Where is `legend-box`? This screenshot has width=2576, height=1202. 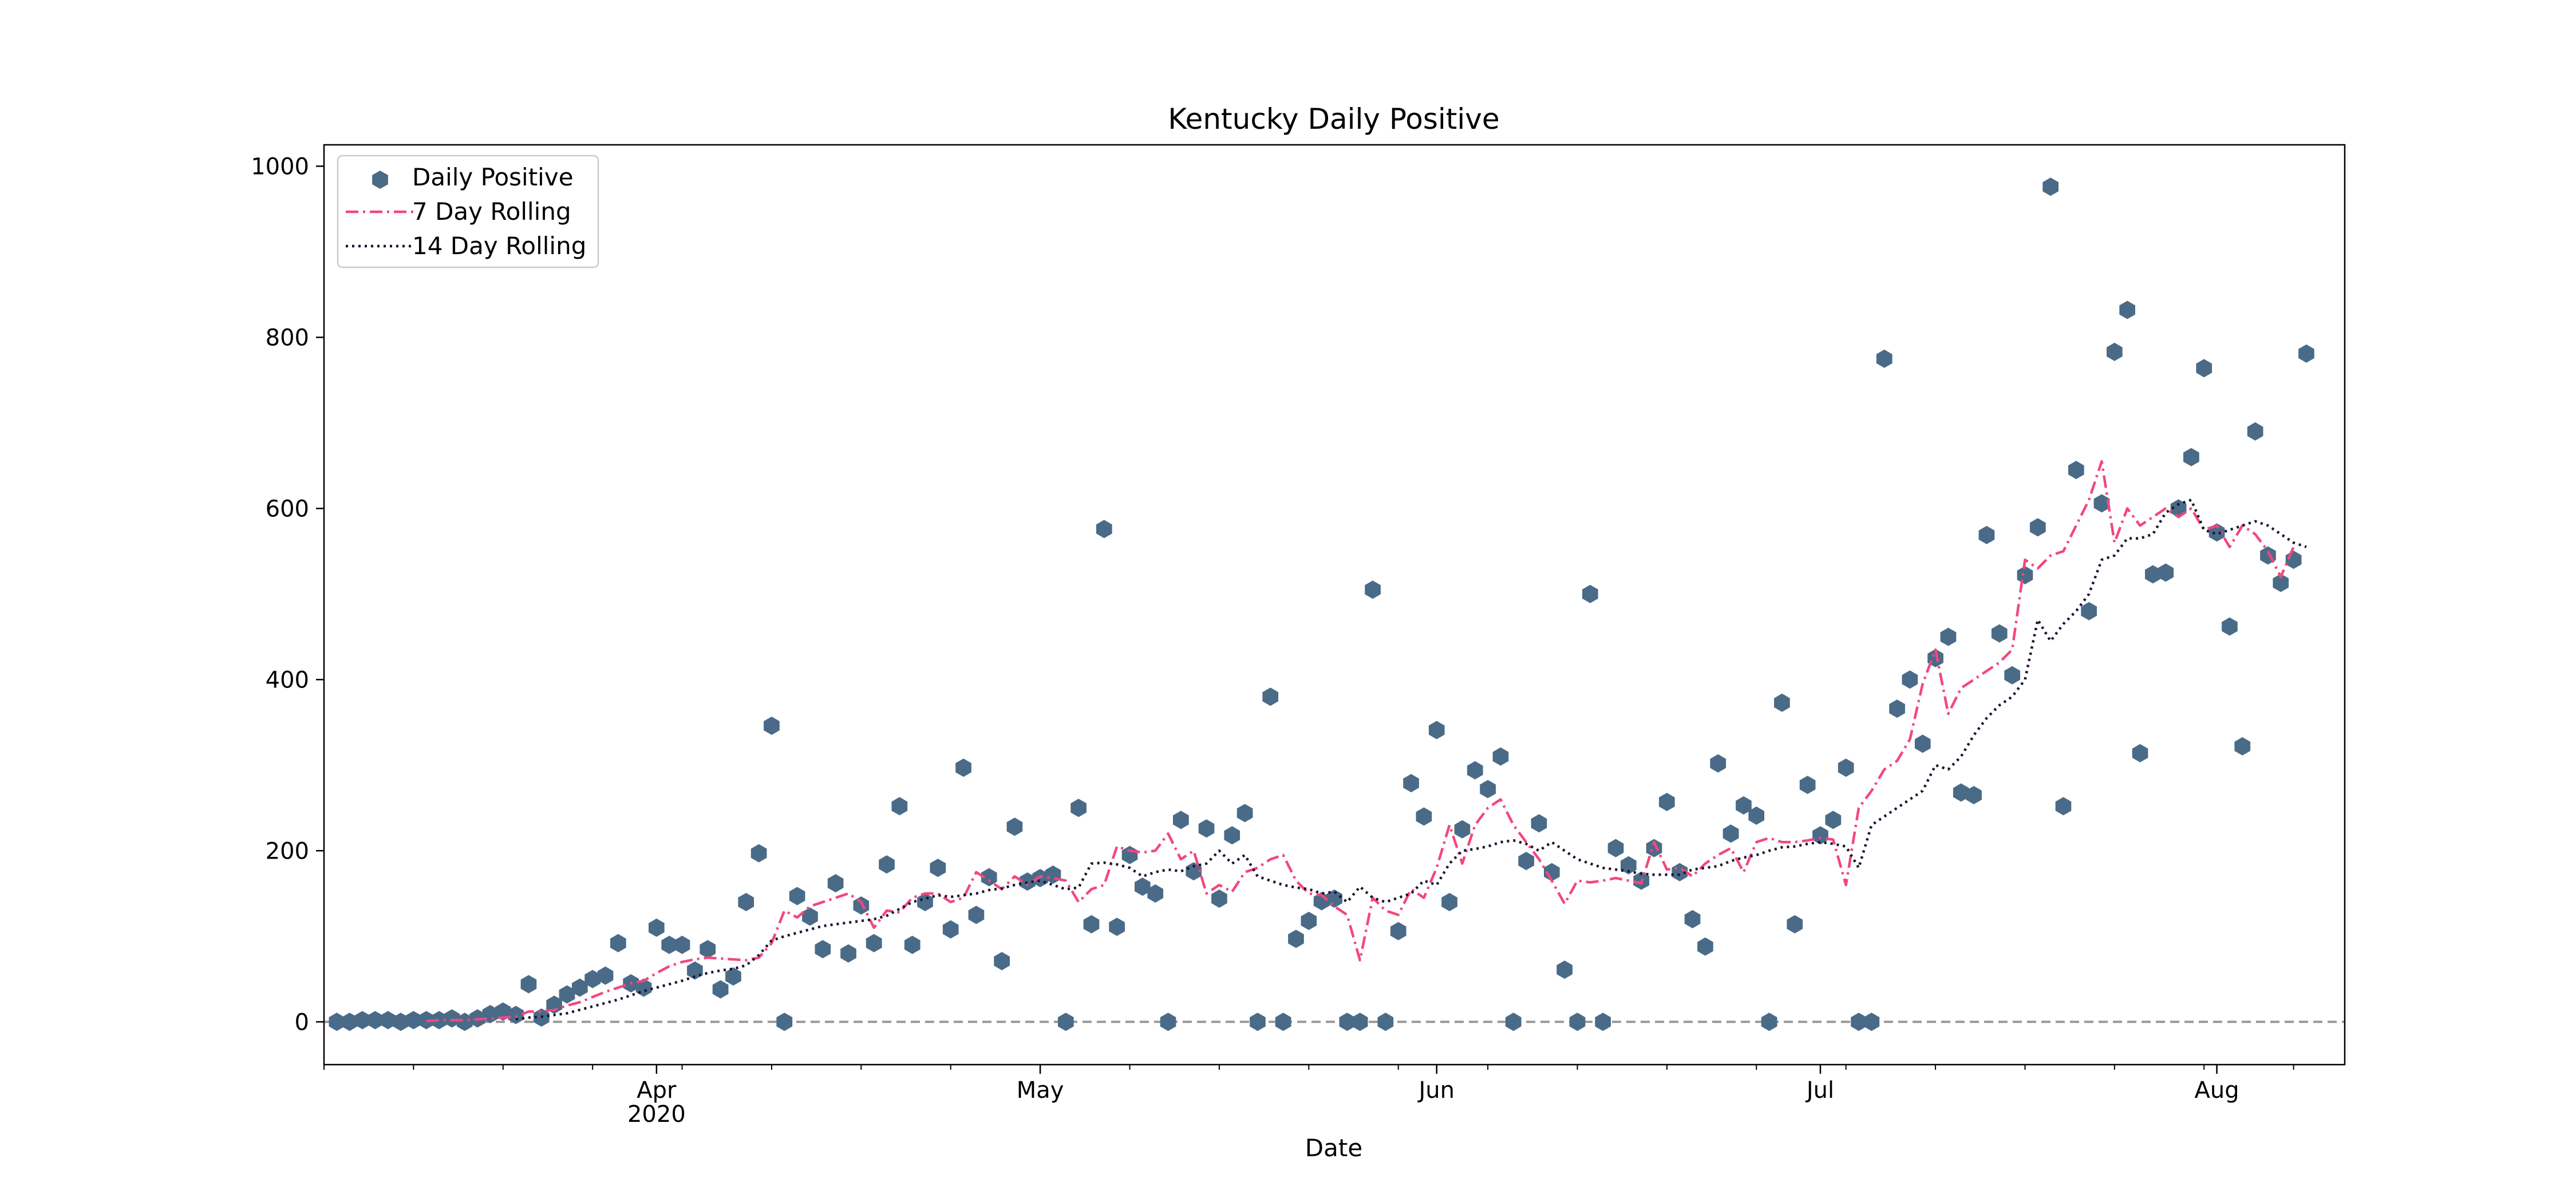
legend-box is located at coordinates (468, 212).